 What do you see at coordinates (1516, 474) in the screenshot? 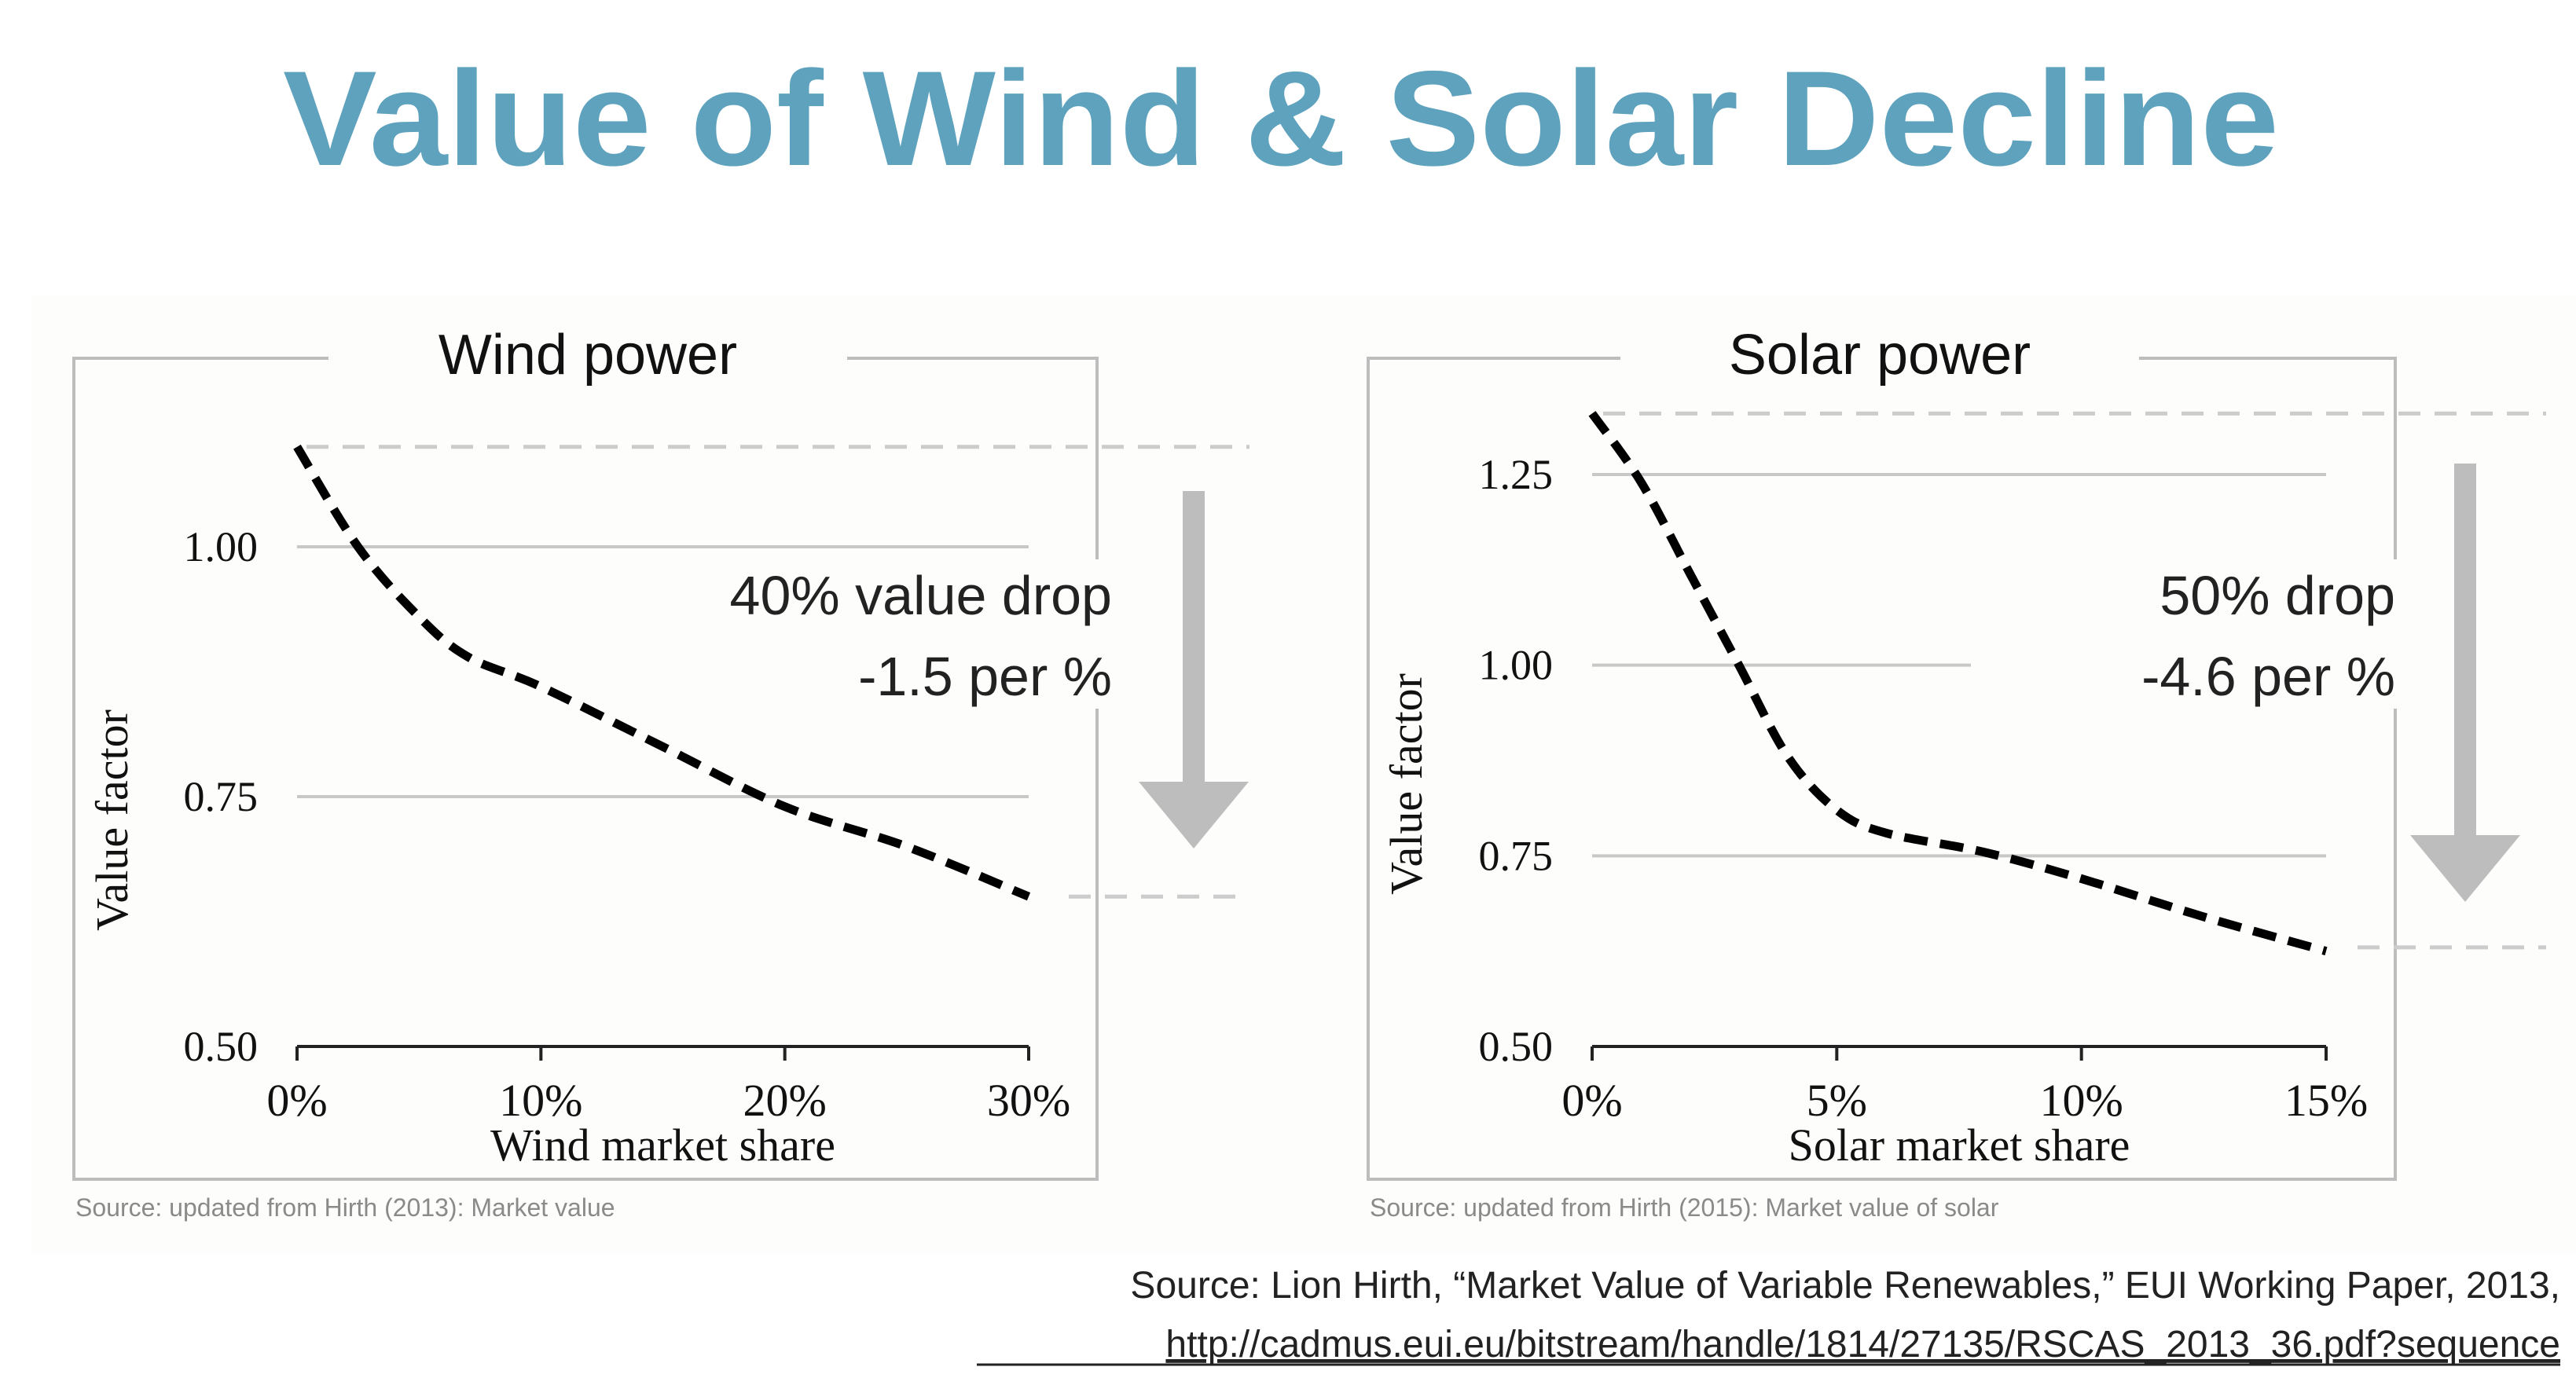
I see `y-tick-label: 1.25` at bounding box center [1516, 474].